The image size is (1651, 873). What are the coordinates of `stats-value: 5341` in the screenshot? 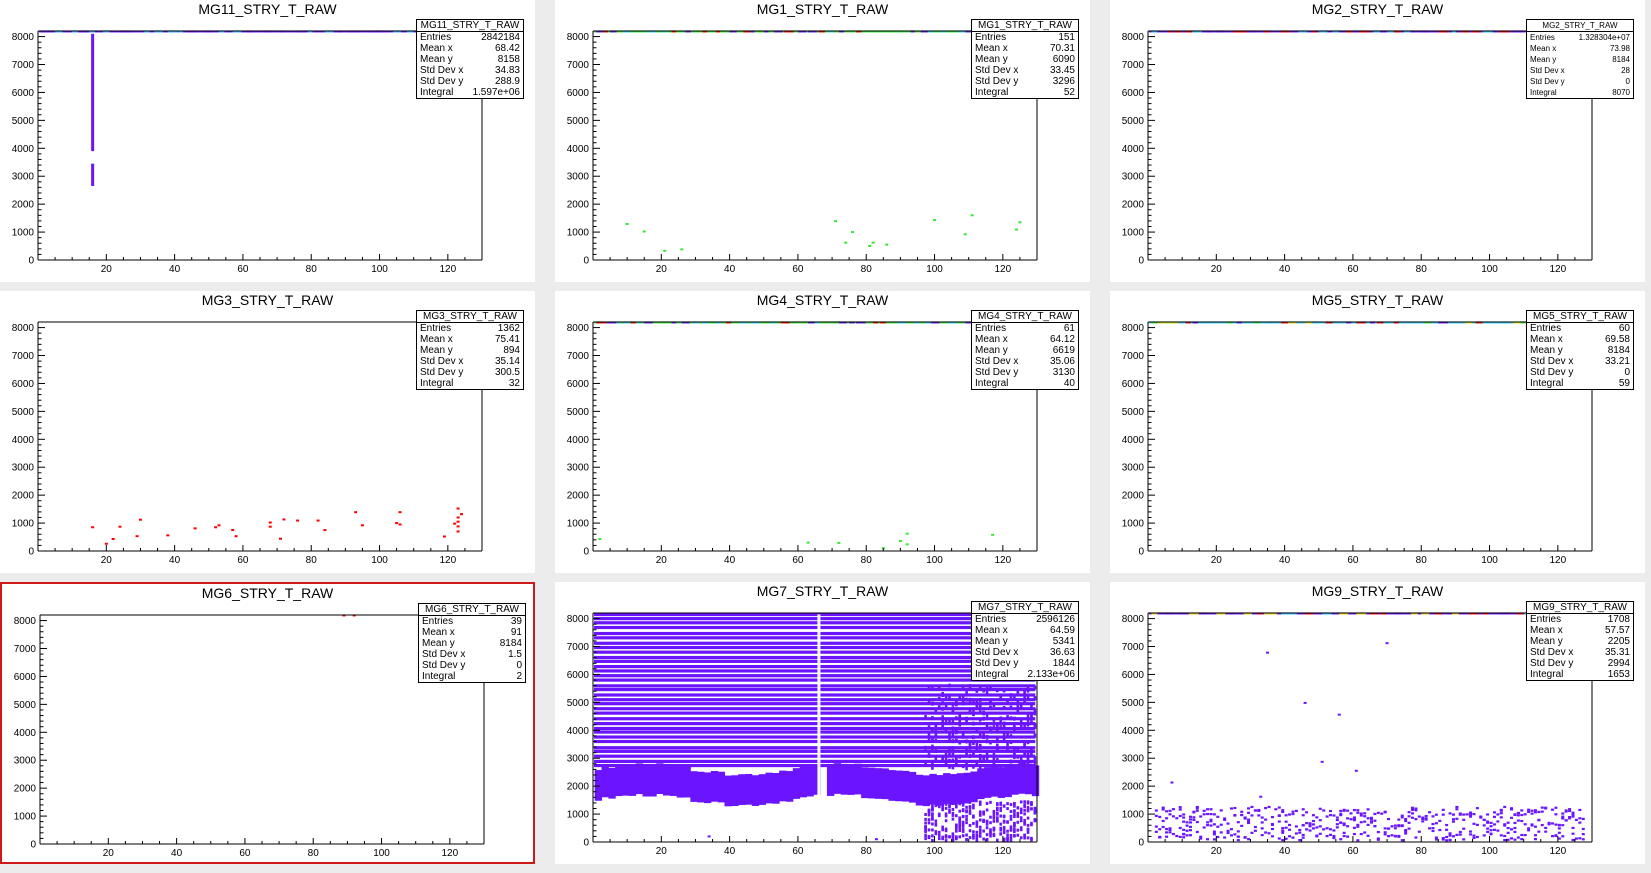 It's located at (1063, 641).